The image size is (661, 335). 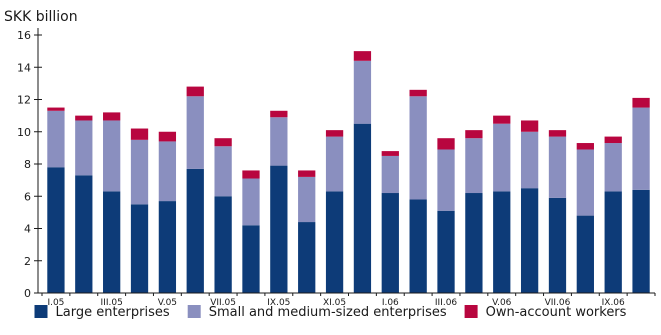 I want to click on y-tick-label-12: 12, so click(x=24, y=100).